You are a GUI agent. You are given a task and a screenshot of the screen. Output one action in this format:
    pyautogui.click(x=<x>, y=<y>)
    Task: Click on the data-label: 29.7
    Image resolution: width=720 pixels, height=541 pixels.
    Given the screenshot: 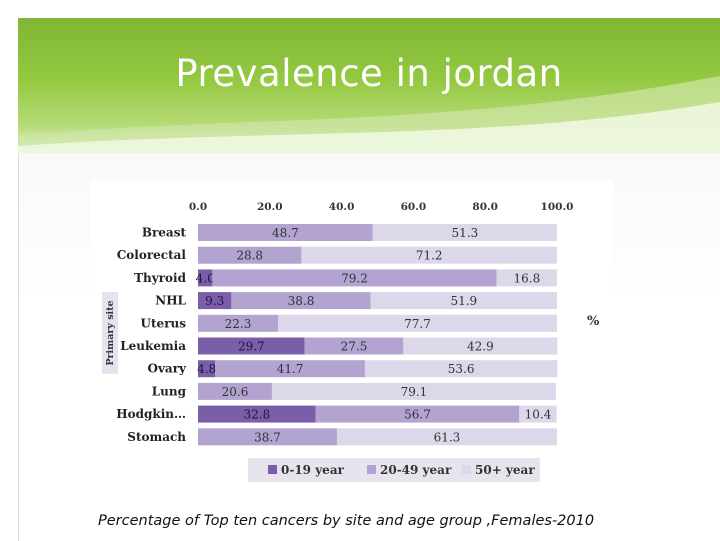 What is the action you would take?
    pyautogui.click(x=251, y=347)
    